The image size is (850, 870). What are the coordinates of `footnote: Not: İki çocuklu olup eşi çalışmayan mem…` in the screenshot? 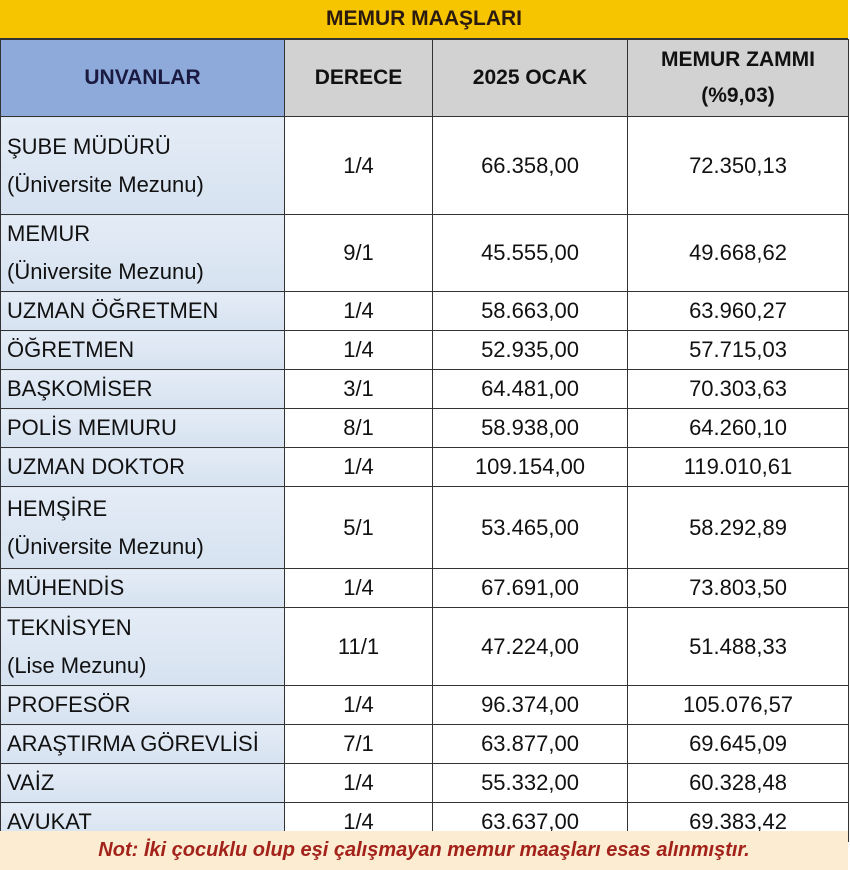 It's located at (424, 850).